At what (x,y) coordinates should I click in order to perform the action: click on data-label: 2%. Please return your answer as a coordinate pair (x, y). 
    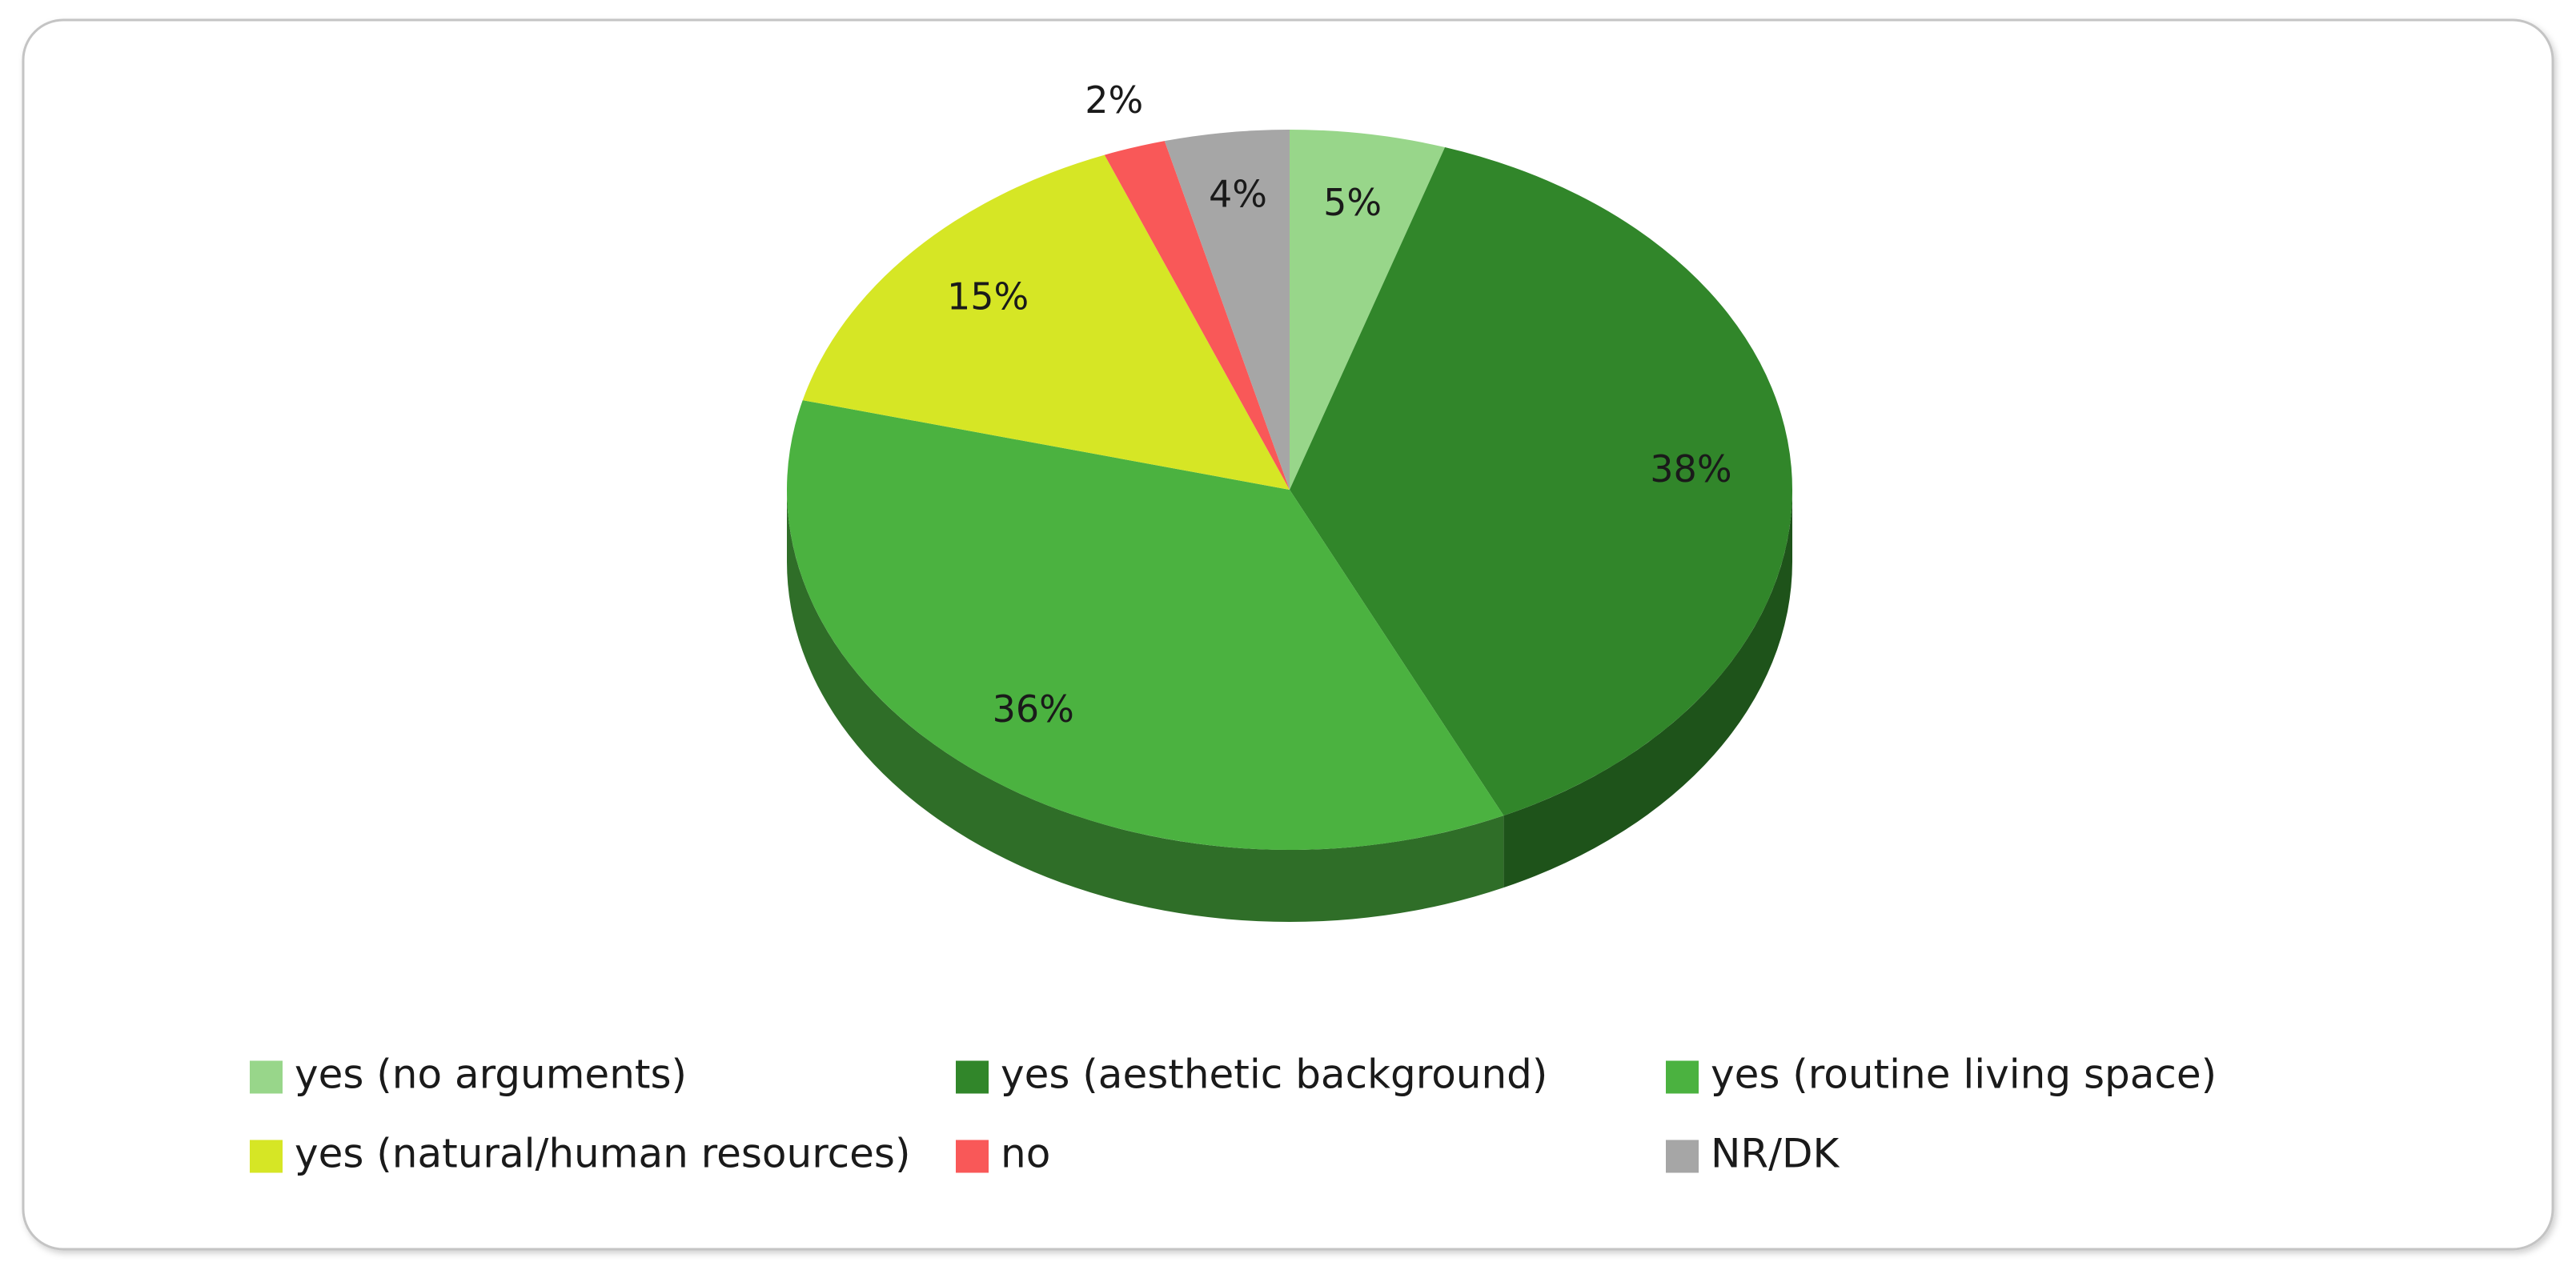
    Looking at the image, I should click on (1114, 100).